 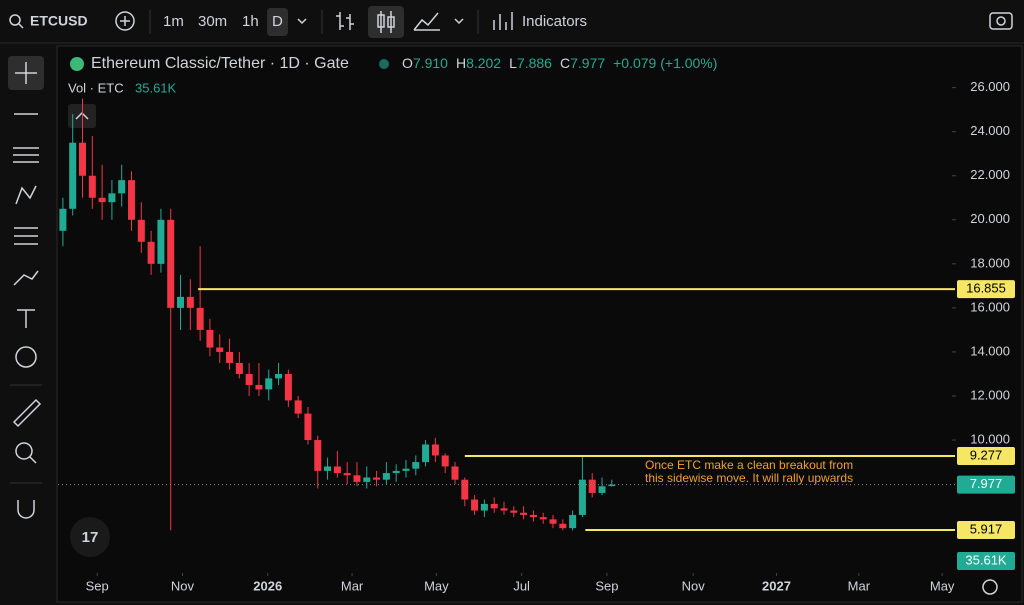 I want to click on brush-tool, so click(x=26, y=278).